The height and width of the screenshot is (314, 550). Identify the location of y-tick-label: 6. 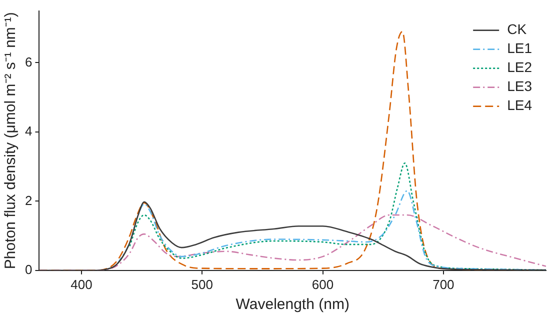
(28, 62).